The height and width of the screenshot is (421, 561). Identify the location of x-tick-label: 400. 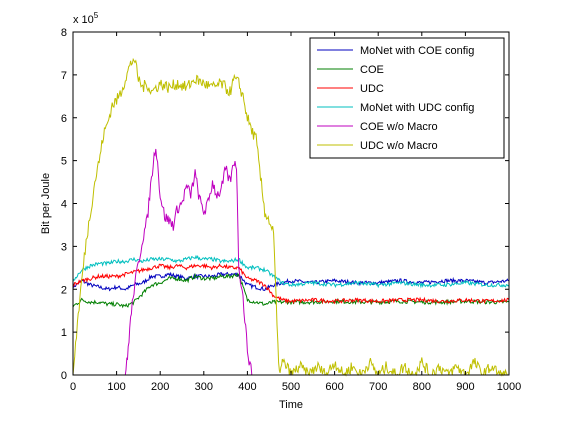
(247, 387).